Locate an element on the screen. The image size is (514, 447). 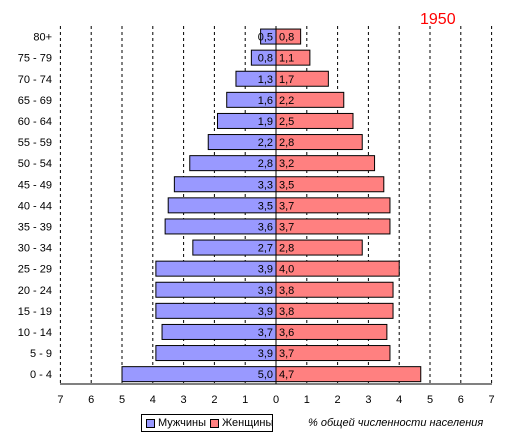
age-label: 25 - 29 is located at coordinates (35, 270).